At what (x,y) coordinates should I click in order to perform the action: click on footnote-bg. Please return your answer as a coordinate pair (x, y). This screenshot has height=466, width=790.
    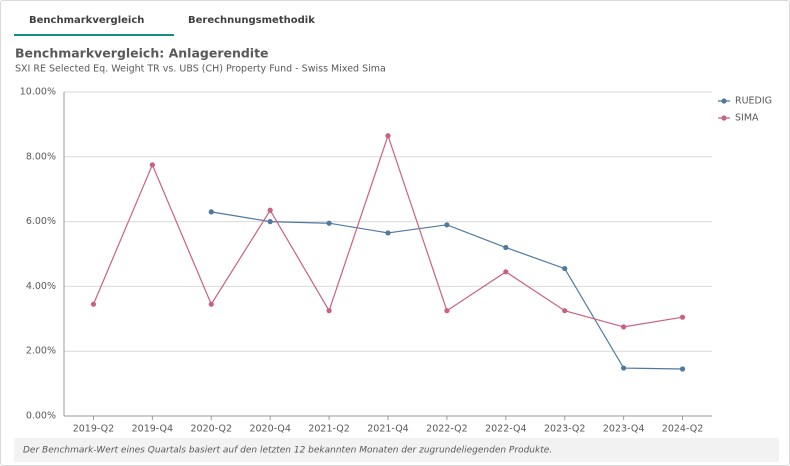
    Looking at the image, I should click on (396, 450).